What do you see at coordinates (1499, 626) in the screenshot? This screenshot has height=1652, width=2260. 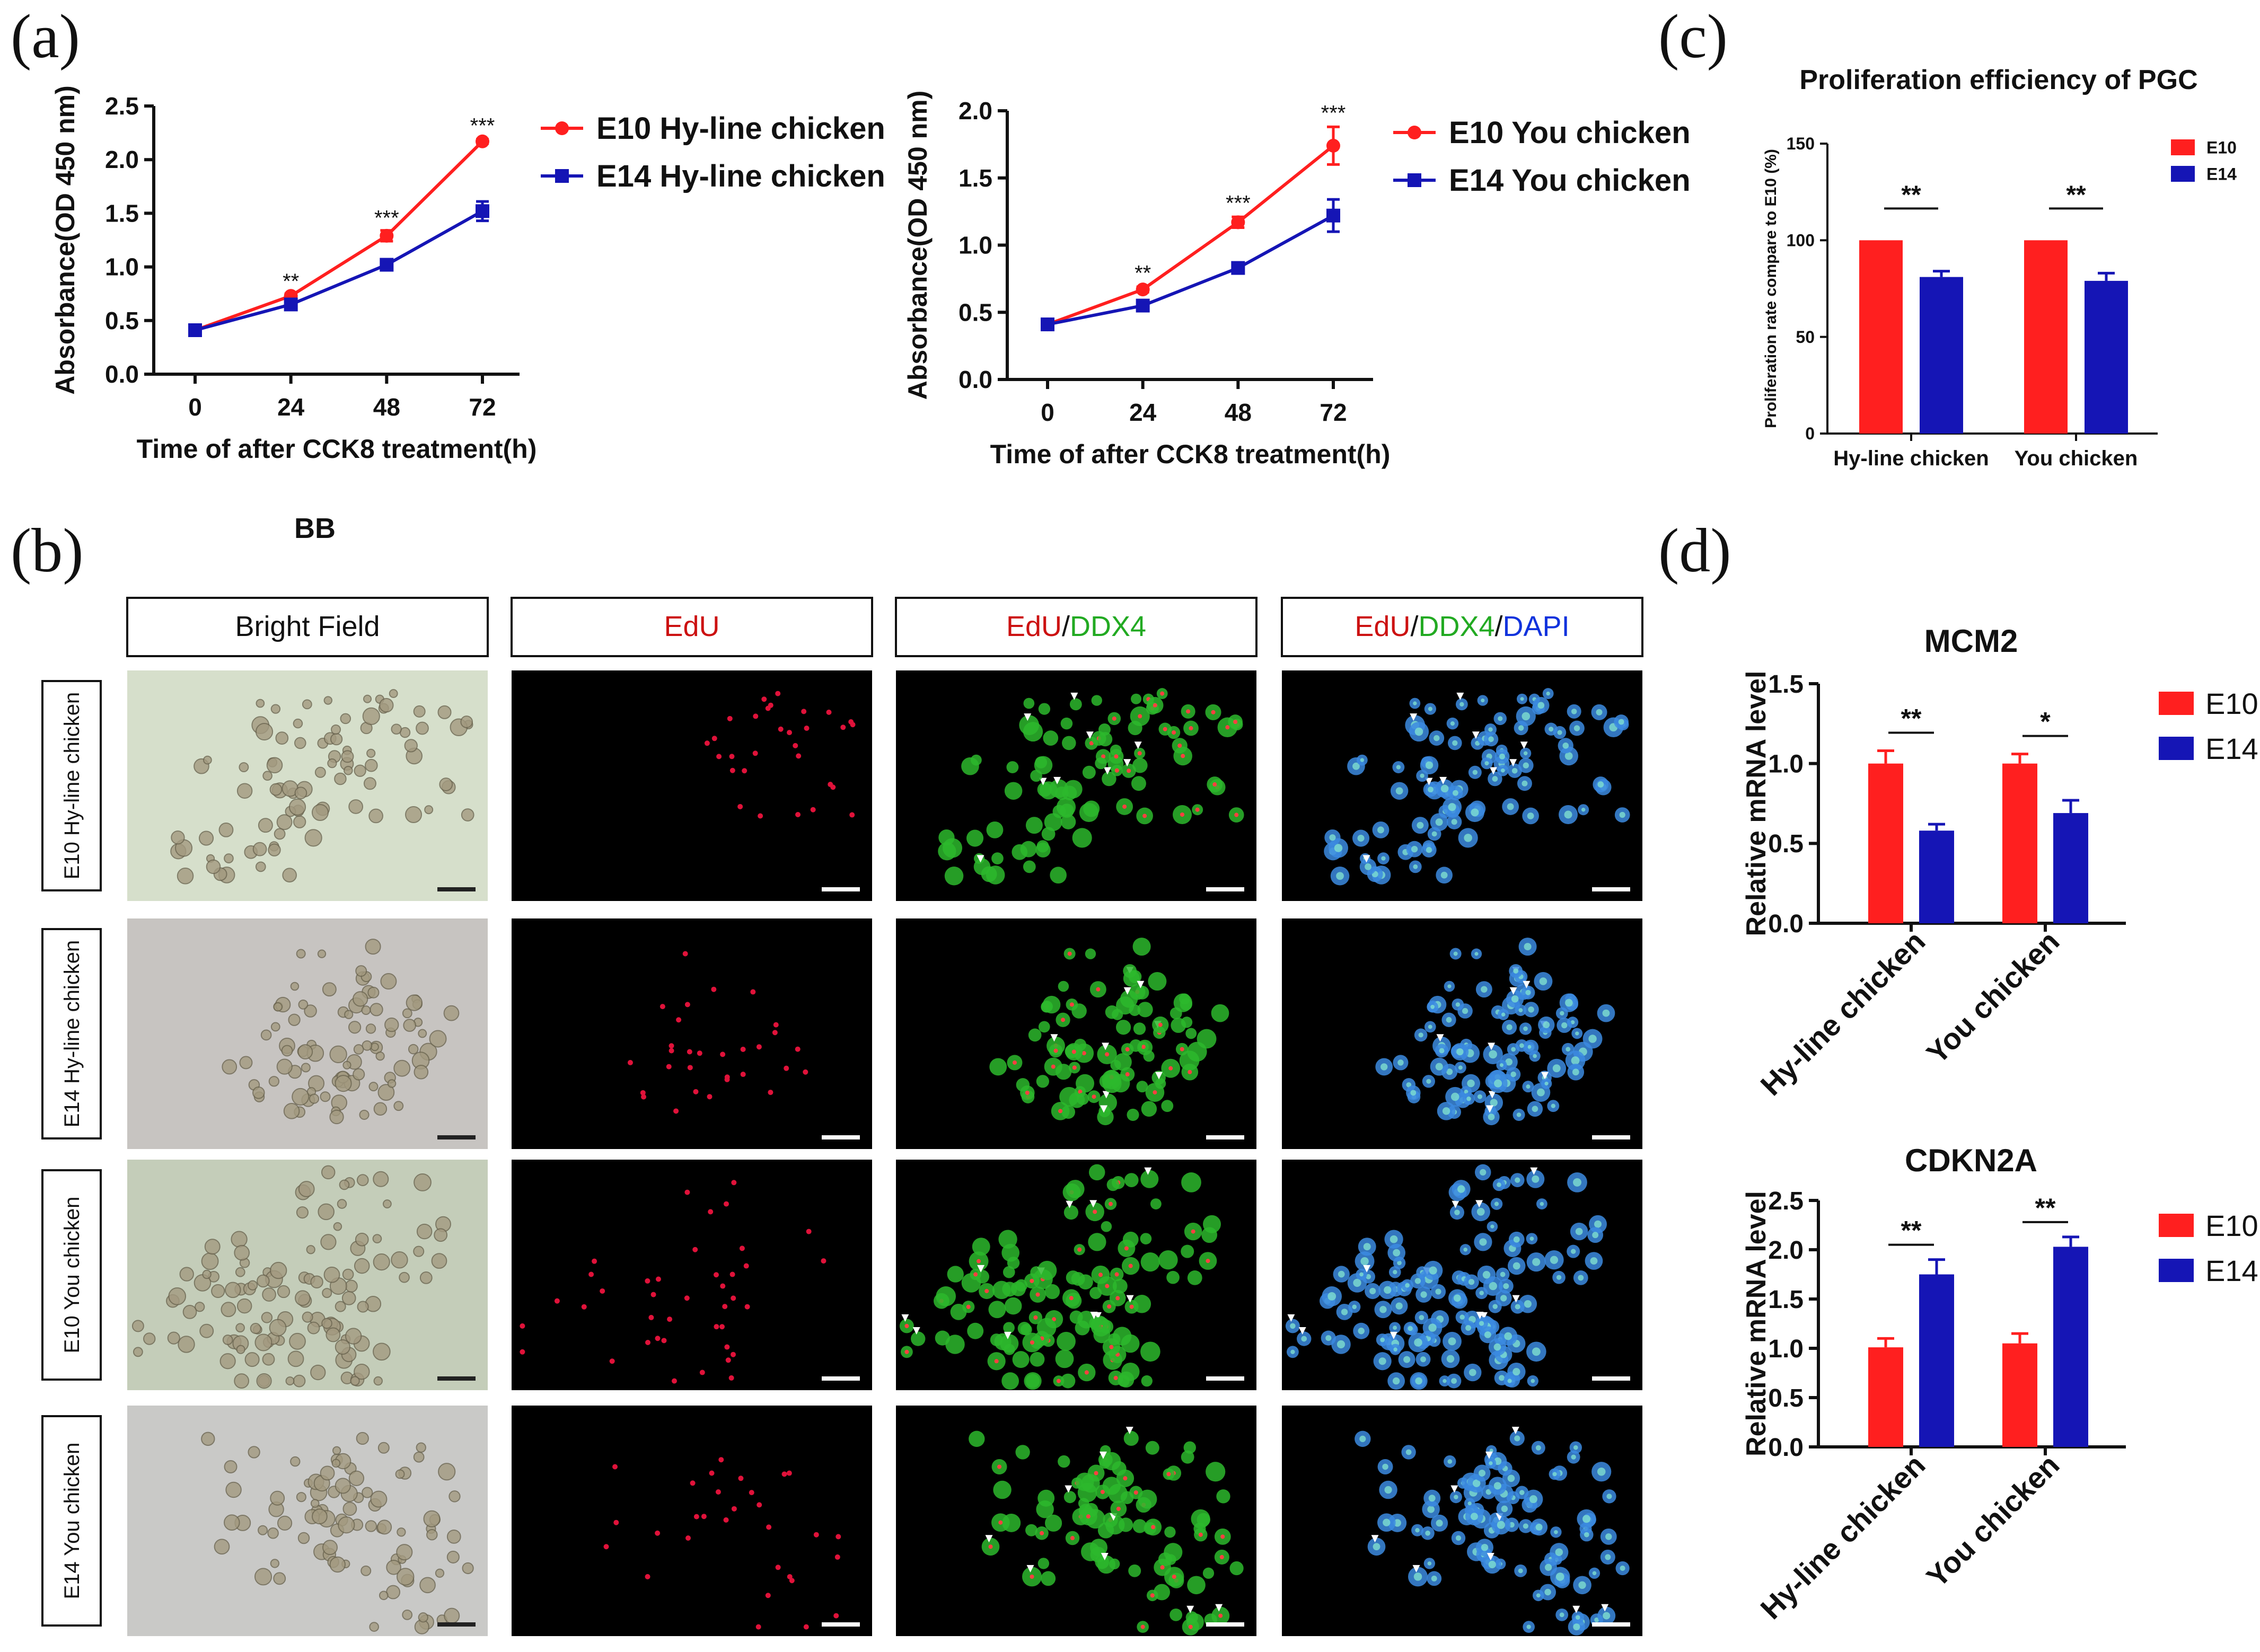 I see `column-header-part: /` at bounding box center [1499, 626].